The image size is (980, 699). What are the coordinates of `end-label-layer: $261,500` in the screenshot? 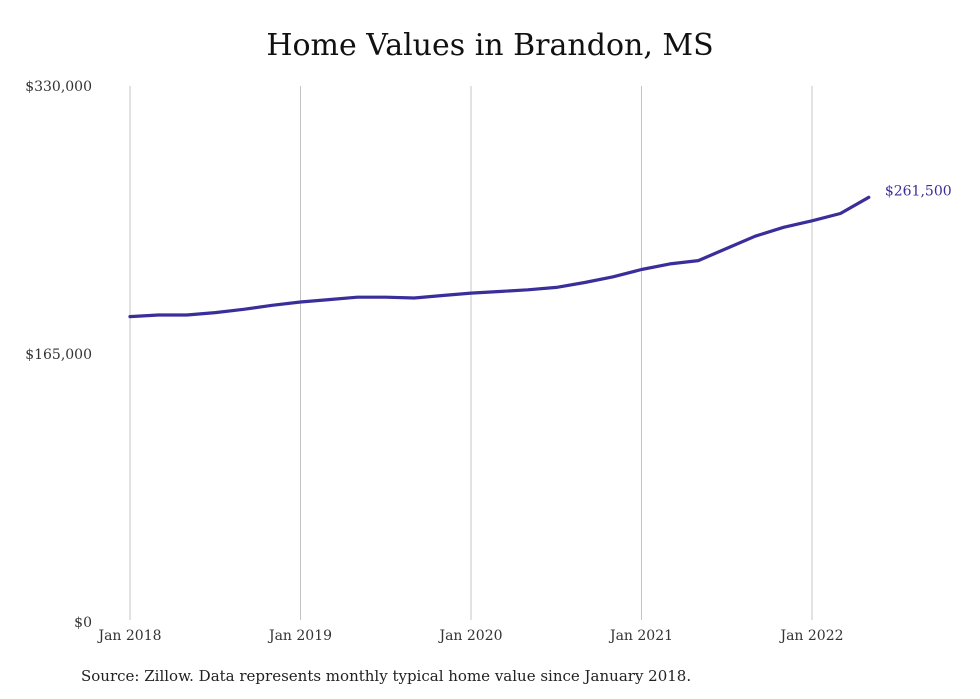 It's located at (918, 191).